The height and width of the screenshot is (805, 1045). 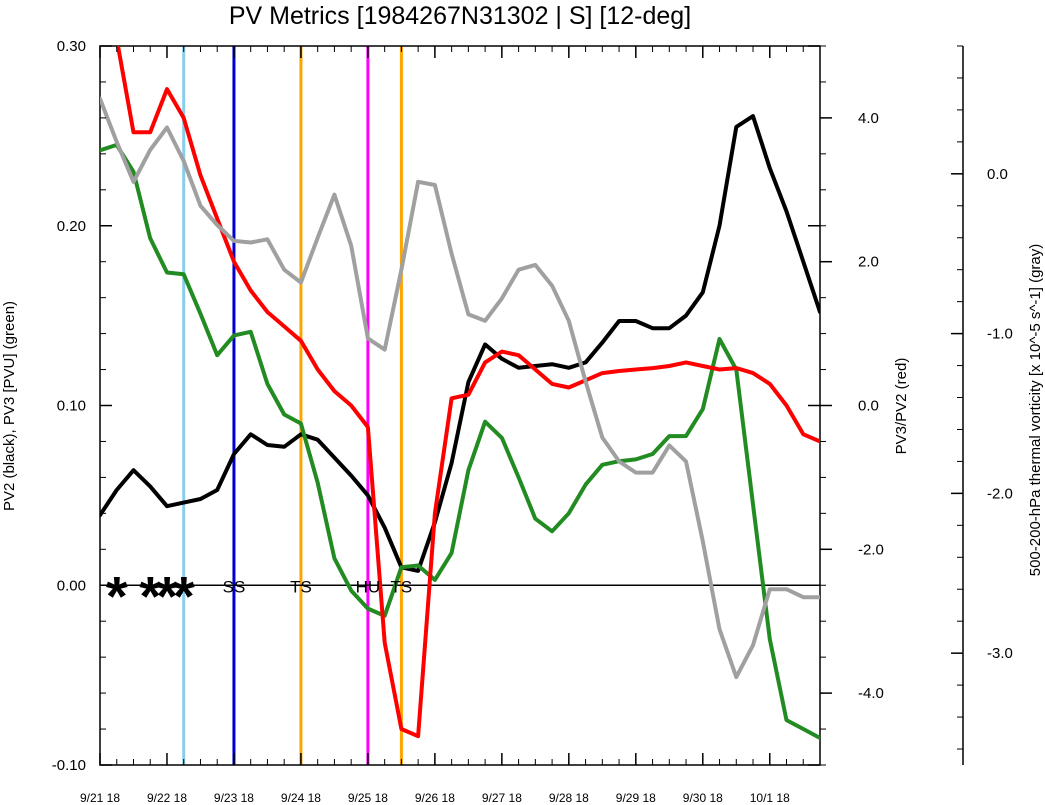 What do you see at coordinates (871, 693) in the screenshot?
I see `right-tick-label: -4.0` at bounding box center [871, 693].